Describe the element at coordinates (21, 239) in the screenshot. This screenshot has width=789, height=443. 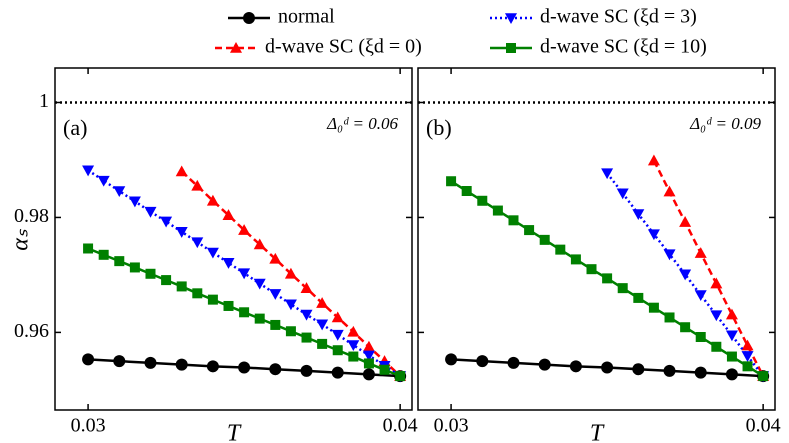
I see `y-axis-label: αₛ` at that location.